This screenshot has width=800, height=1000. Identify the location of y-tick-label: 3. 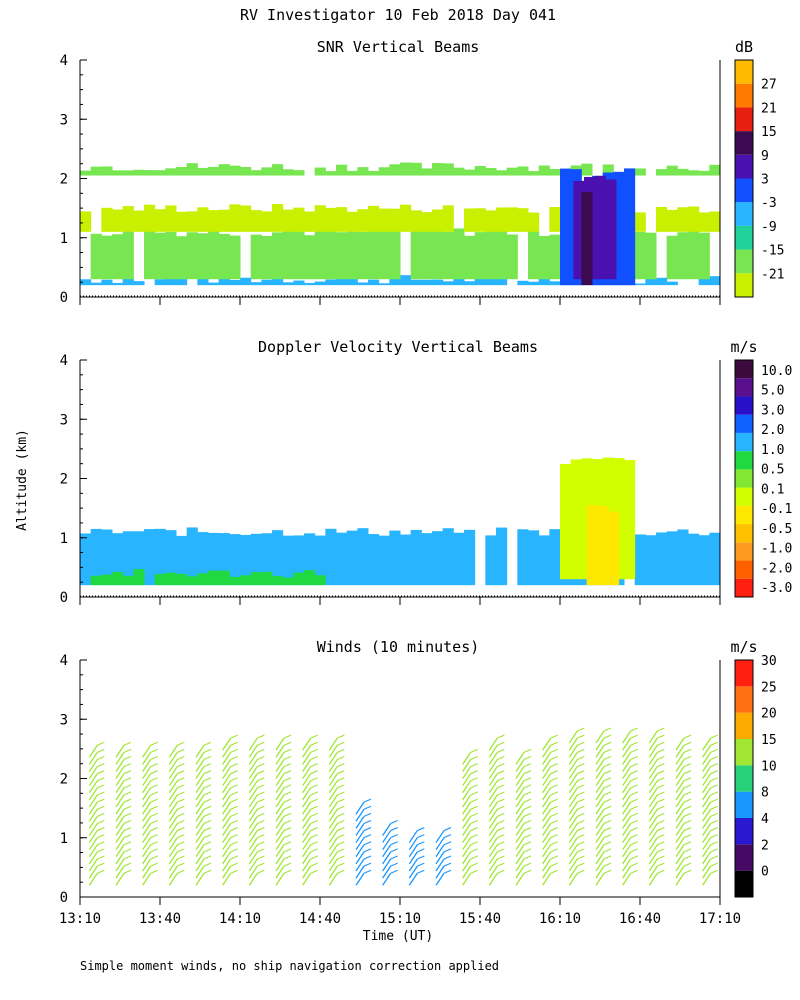
(64, 420).